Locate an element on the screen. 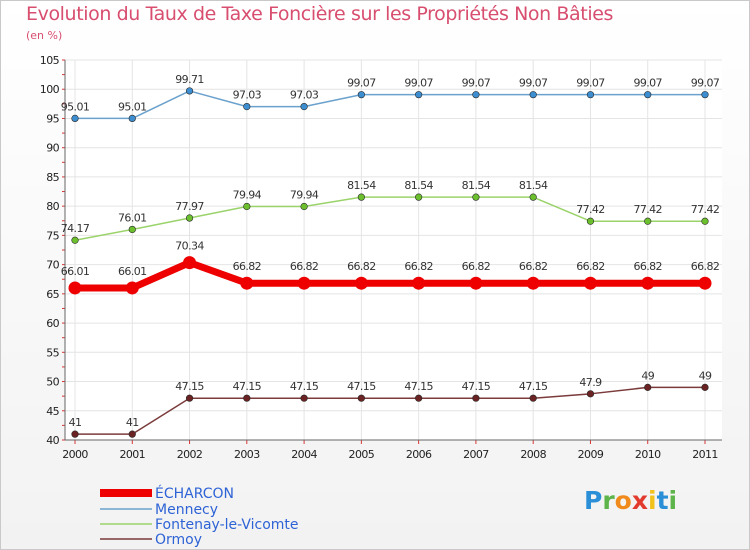  y-tick-label: 85 is located at coordinates (52, 177).